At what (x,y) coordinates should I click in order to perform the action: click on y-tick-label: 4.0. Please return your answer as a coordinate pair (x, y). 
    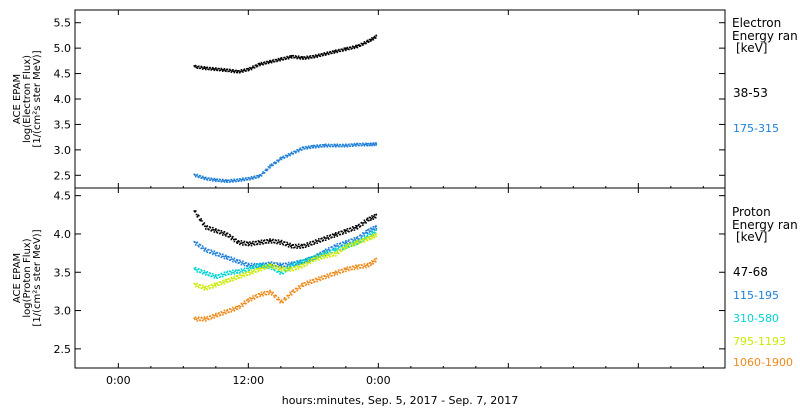
    Looking at the image, I should click on (63, 234).